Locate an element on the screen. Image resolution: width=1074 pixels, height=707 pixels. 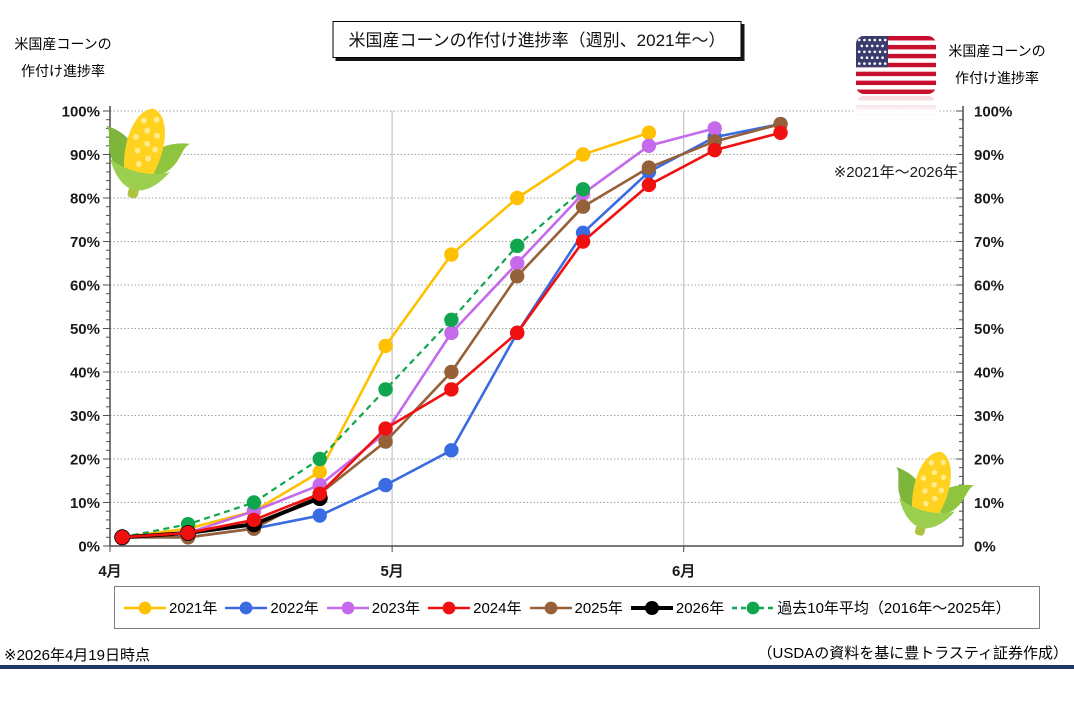
left-axis-title-line2: 作付け進捗率 is located at coordinates (63, 71).